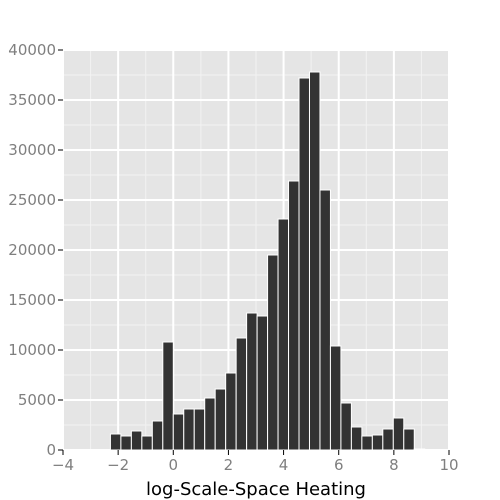  What do you see at coordinates (174, 465) in the screenshot?
I see `x-tick-label: 0` at bounding box center [174, 465].